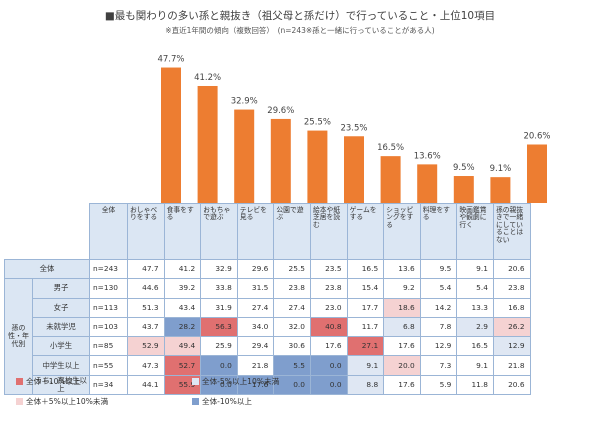  I want to click on table-cell: 16.8, so click(511, 307).